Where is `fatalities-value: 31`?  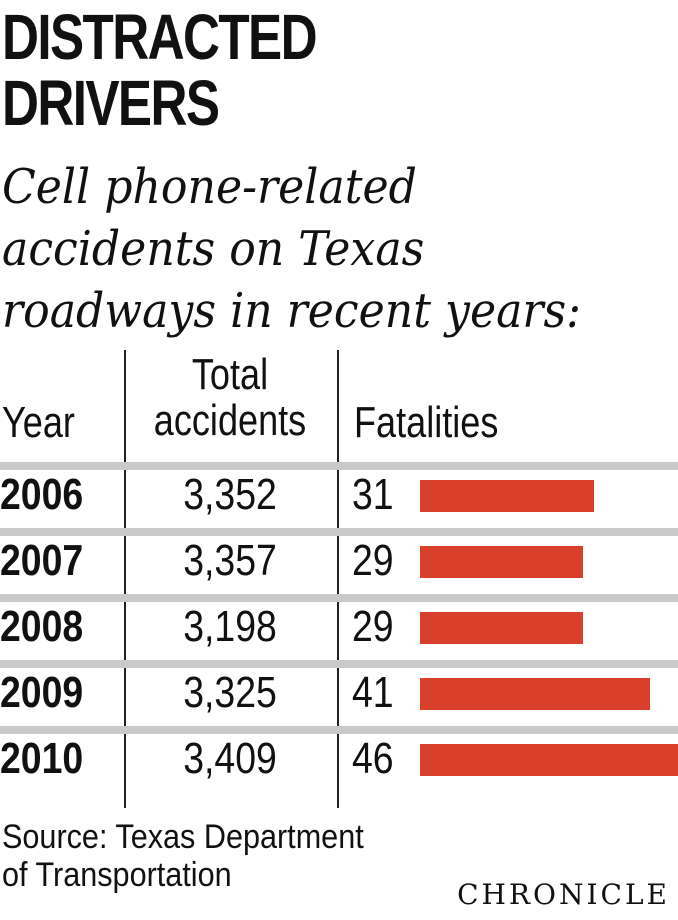
fatalities-value: 31 is located at coordinates (373, 494).